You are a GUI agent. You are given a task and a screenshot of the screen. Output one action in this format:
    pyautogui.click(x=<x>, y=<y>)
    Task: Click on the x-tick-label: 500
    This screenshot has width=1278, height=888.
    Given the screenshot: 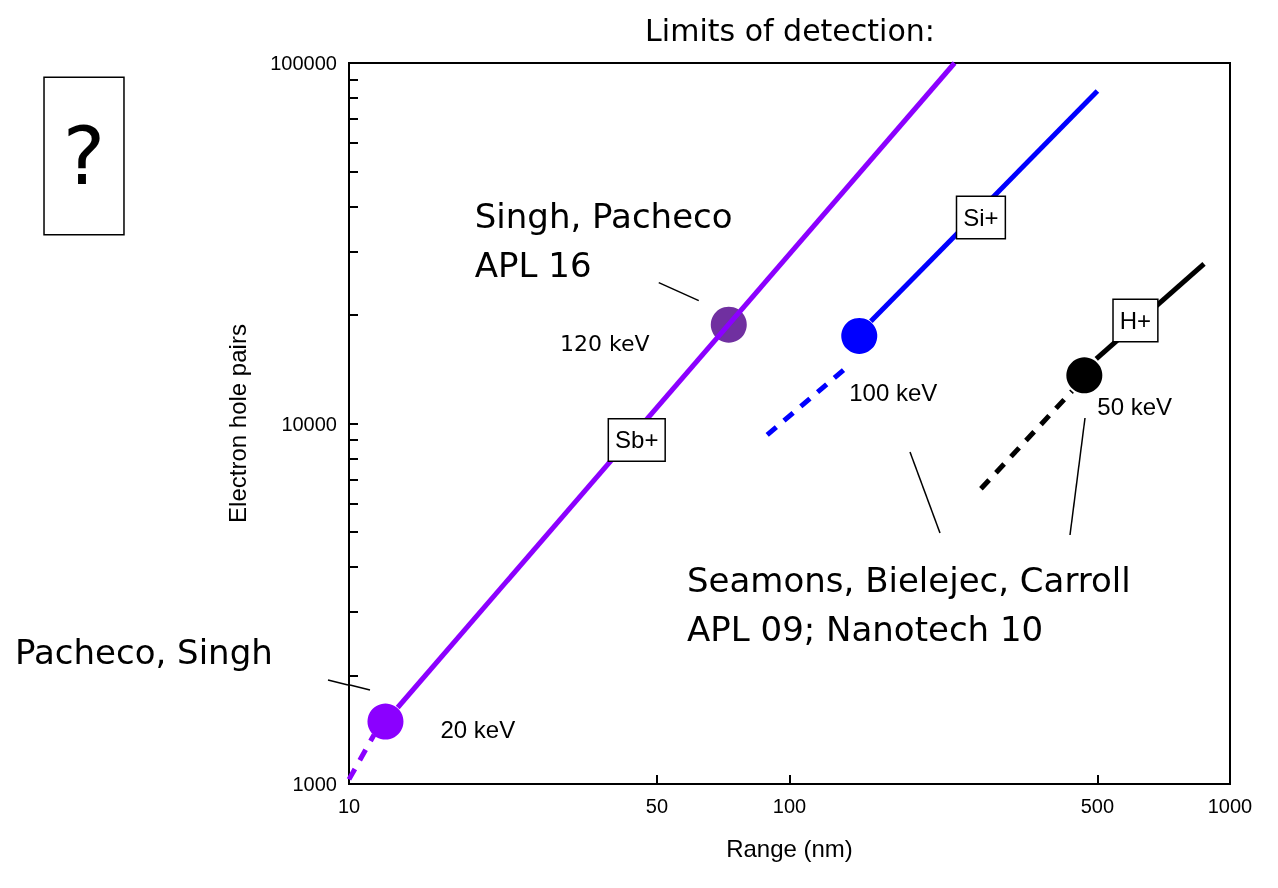 What is the action you would take?
    pyautogui.click(x=1097, y=806)
    